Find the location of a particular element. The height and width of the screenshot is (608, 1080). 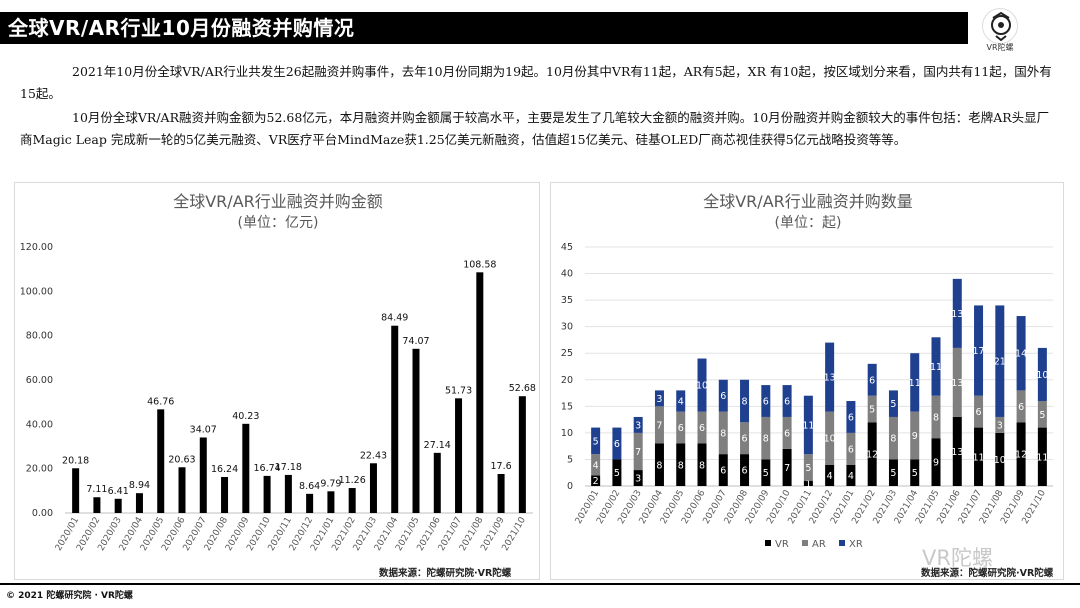

y-tick-label: 0.00 is located at coordinates (42, 513).